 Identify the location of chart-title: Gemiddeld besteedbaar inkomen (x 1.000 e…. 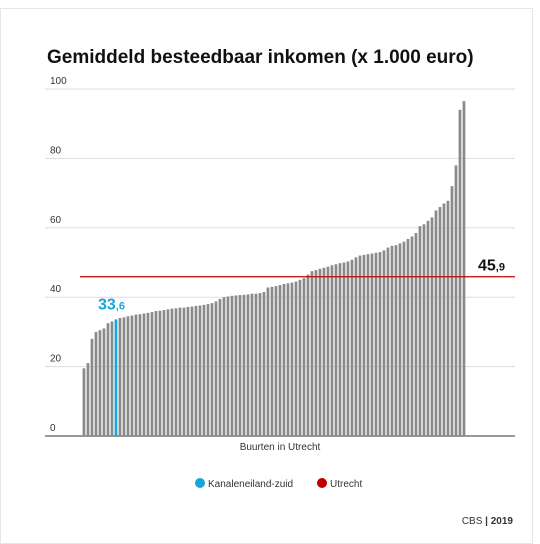
(260, 57).